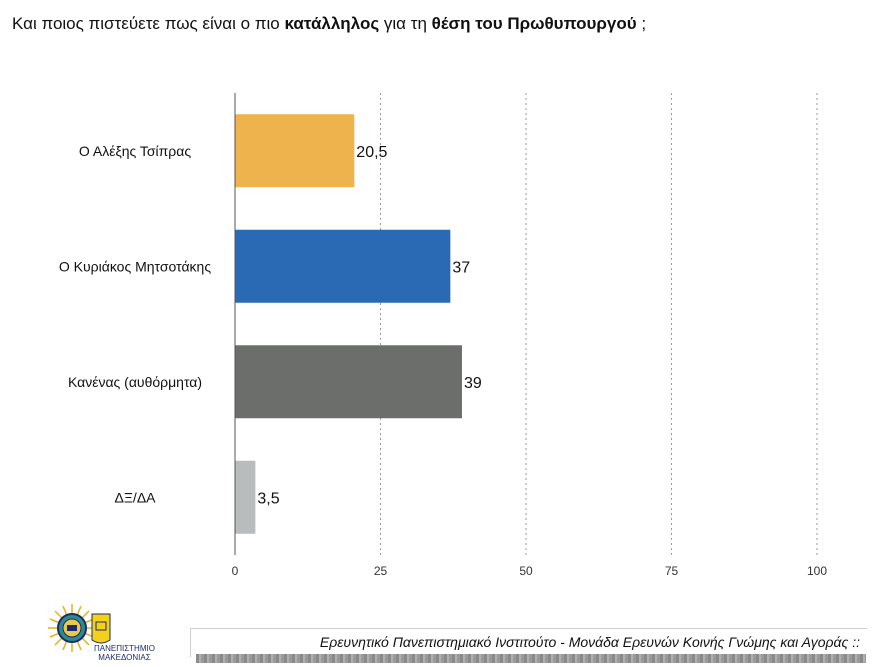 Image resolution: width=872 pixels, height=667 pixels. Describe the element at coordinates (332, 23) in the screenshot. I see `title-bold-1: κατάλληλος` at that location.